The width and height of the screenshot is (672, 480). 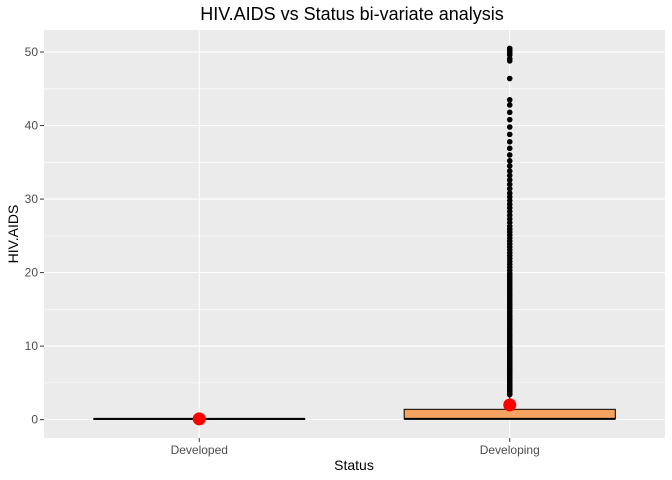 What do you see at coordinates (13, 234) in the screenshot?
I see `y-axis-title: HIV.AIDS` at bounding box center [13, 234].